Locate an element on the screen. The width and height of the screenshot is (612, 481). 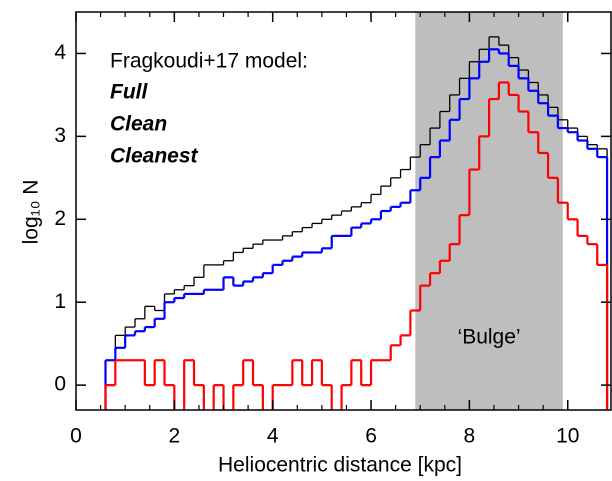
region-label: ‘Bulge’ is located at coordinates (489, 337).